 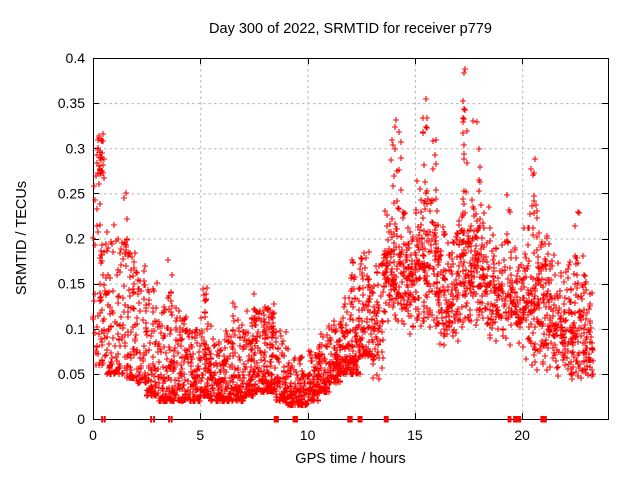 What do you see at coordinates (522, 435) in the screenshot?
I see `x-tick-label: 20` at bounding box center [522, 435].